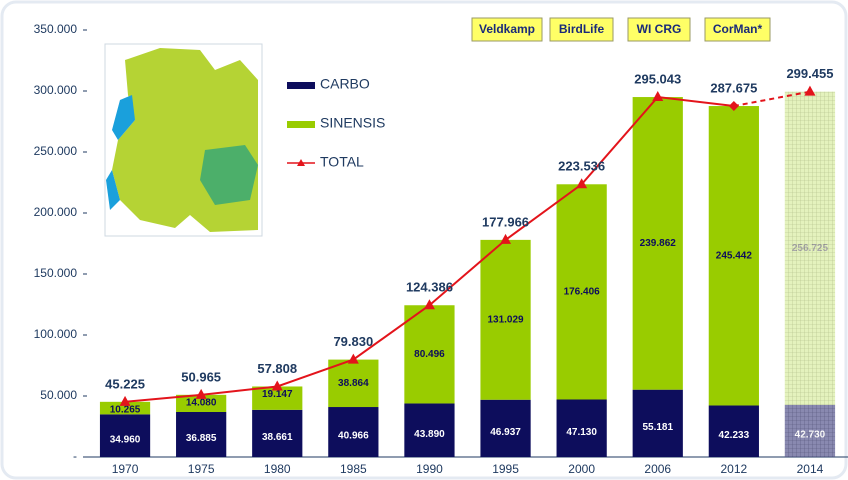 This screenshot has height=480, width=848. Describe the element at coordinates (581, 432) in the screenshot. I see `value-label: 47.130` at that location.